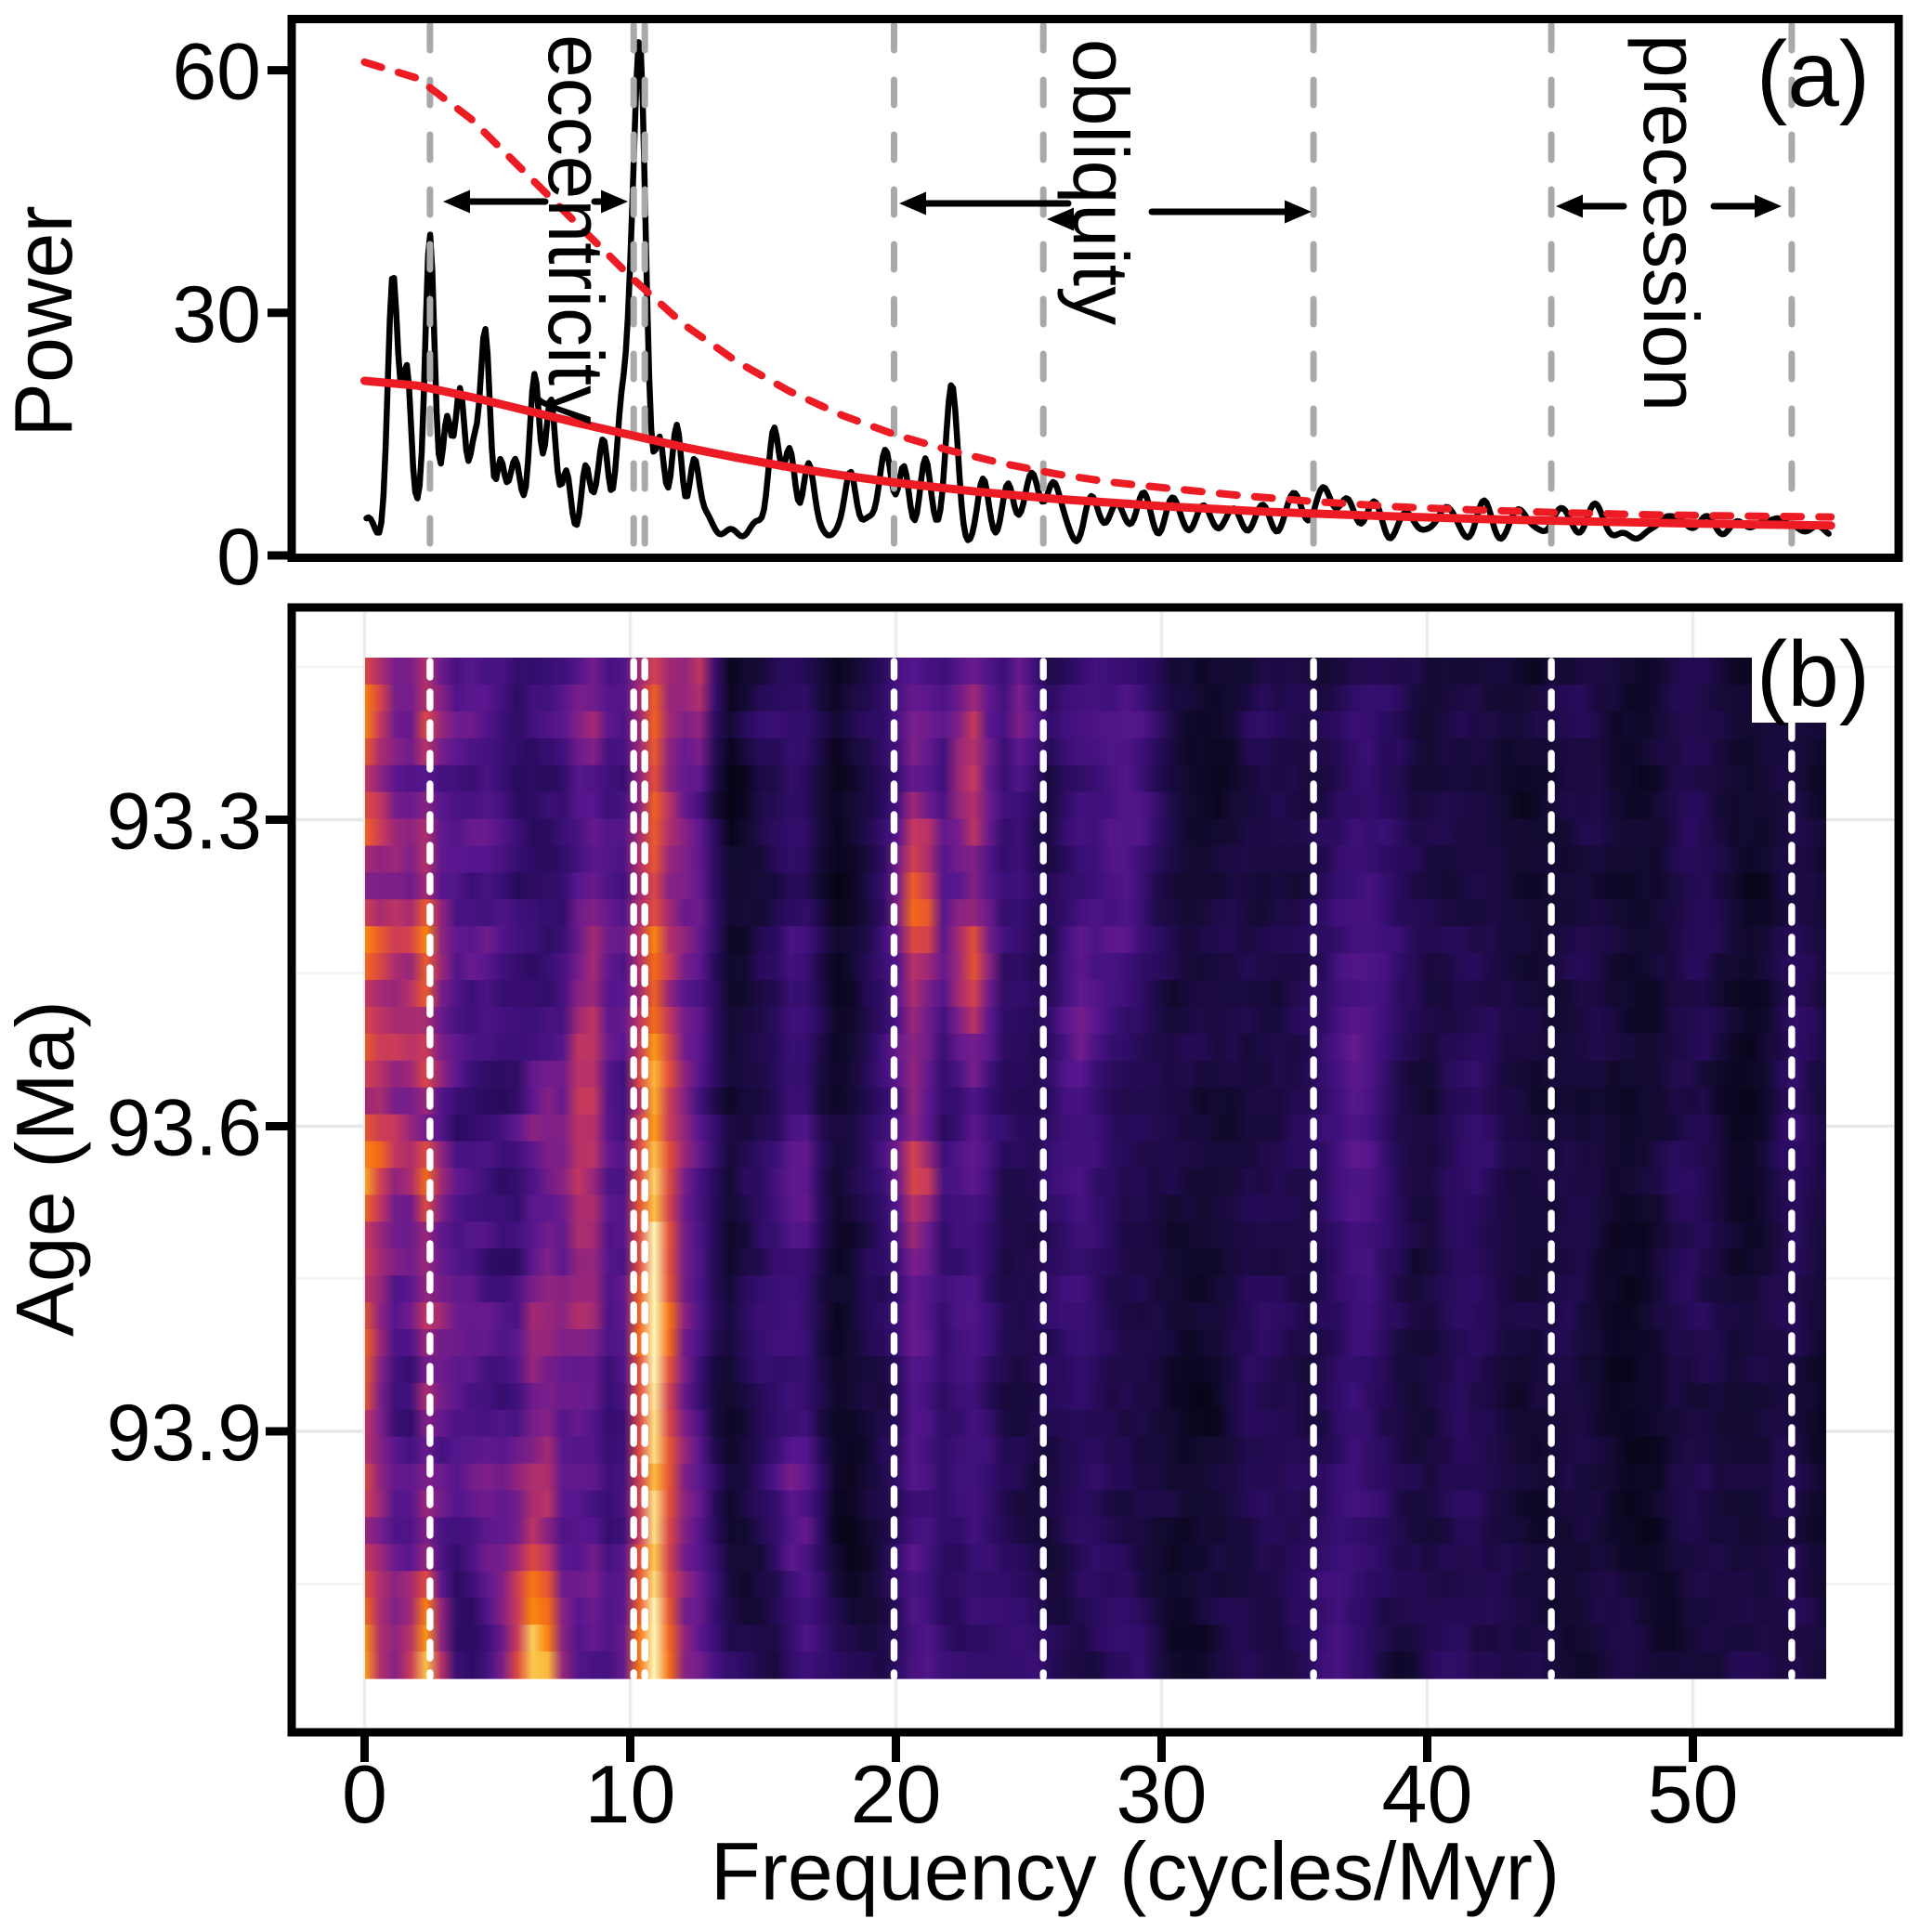  Describe the element at coordinates (1814, 674) in the screenshot. I see `svg-text: (b)` at that location.